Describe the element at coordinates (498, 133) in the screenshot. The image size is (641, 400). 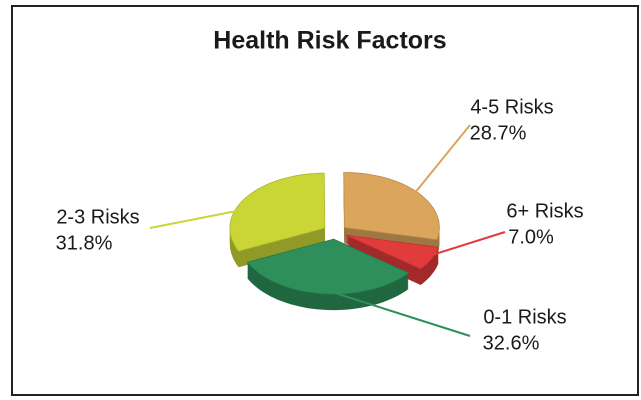
I see `slice-value-label: 28.7%` at that location.